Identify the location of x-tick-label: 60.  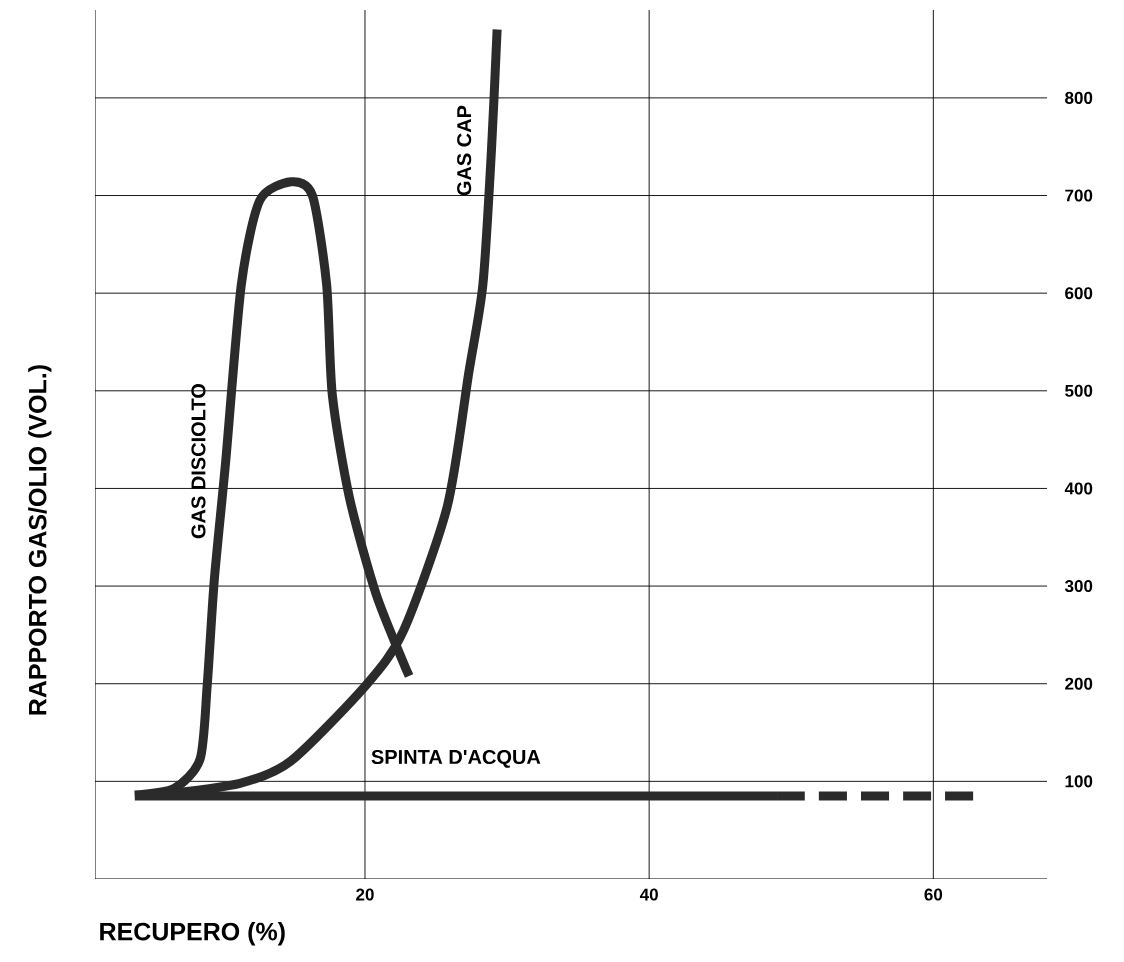
(933, 894).